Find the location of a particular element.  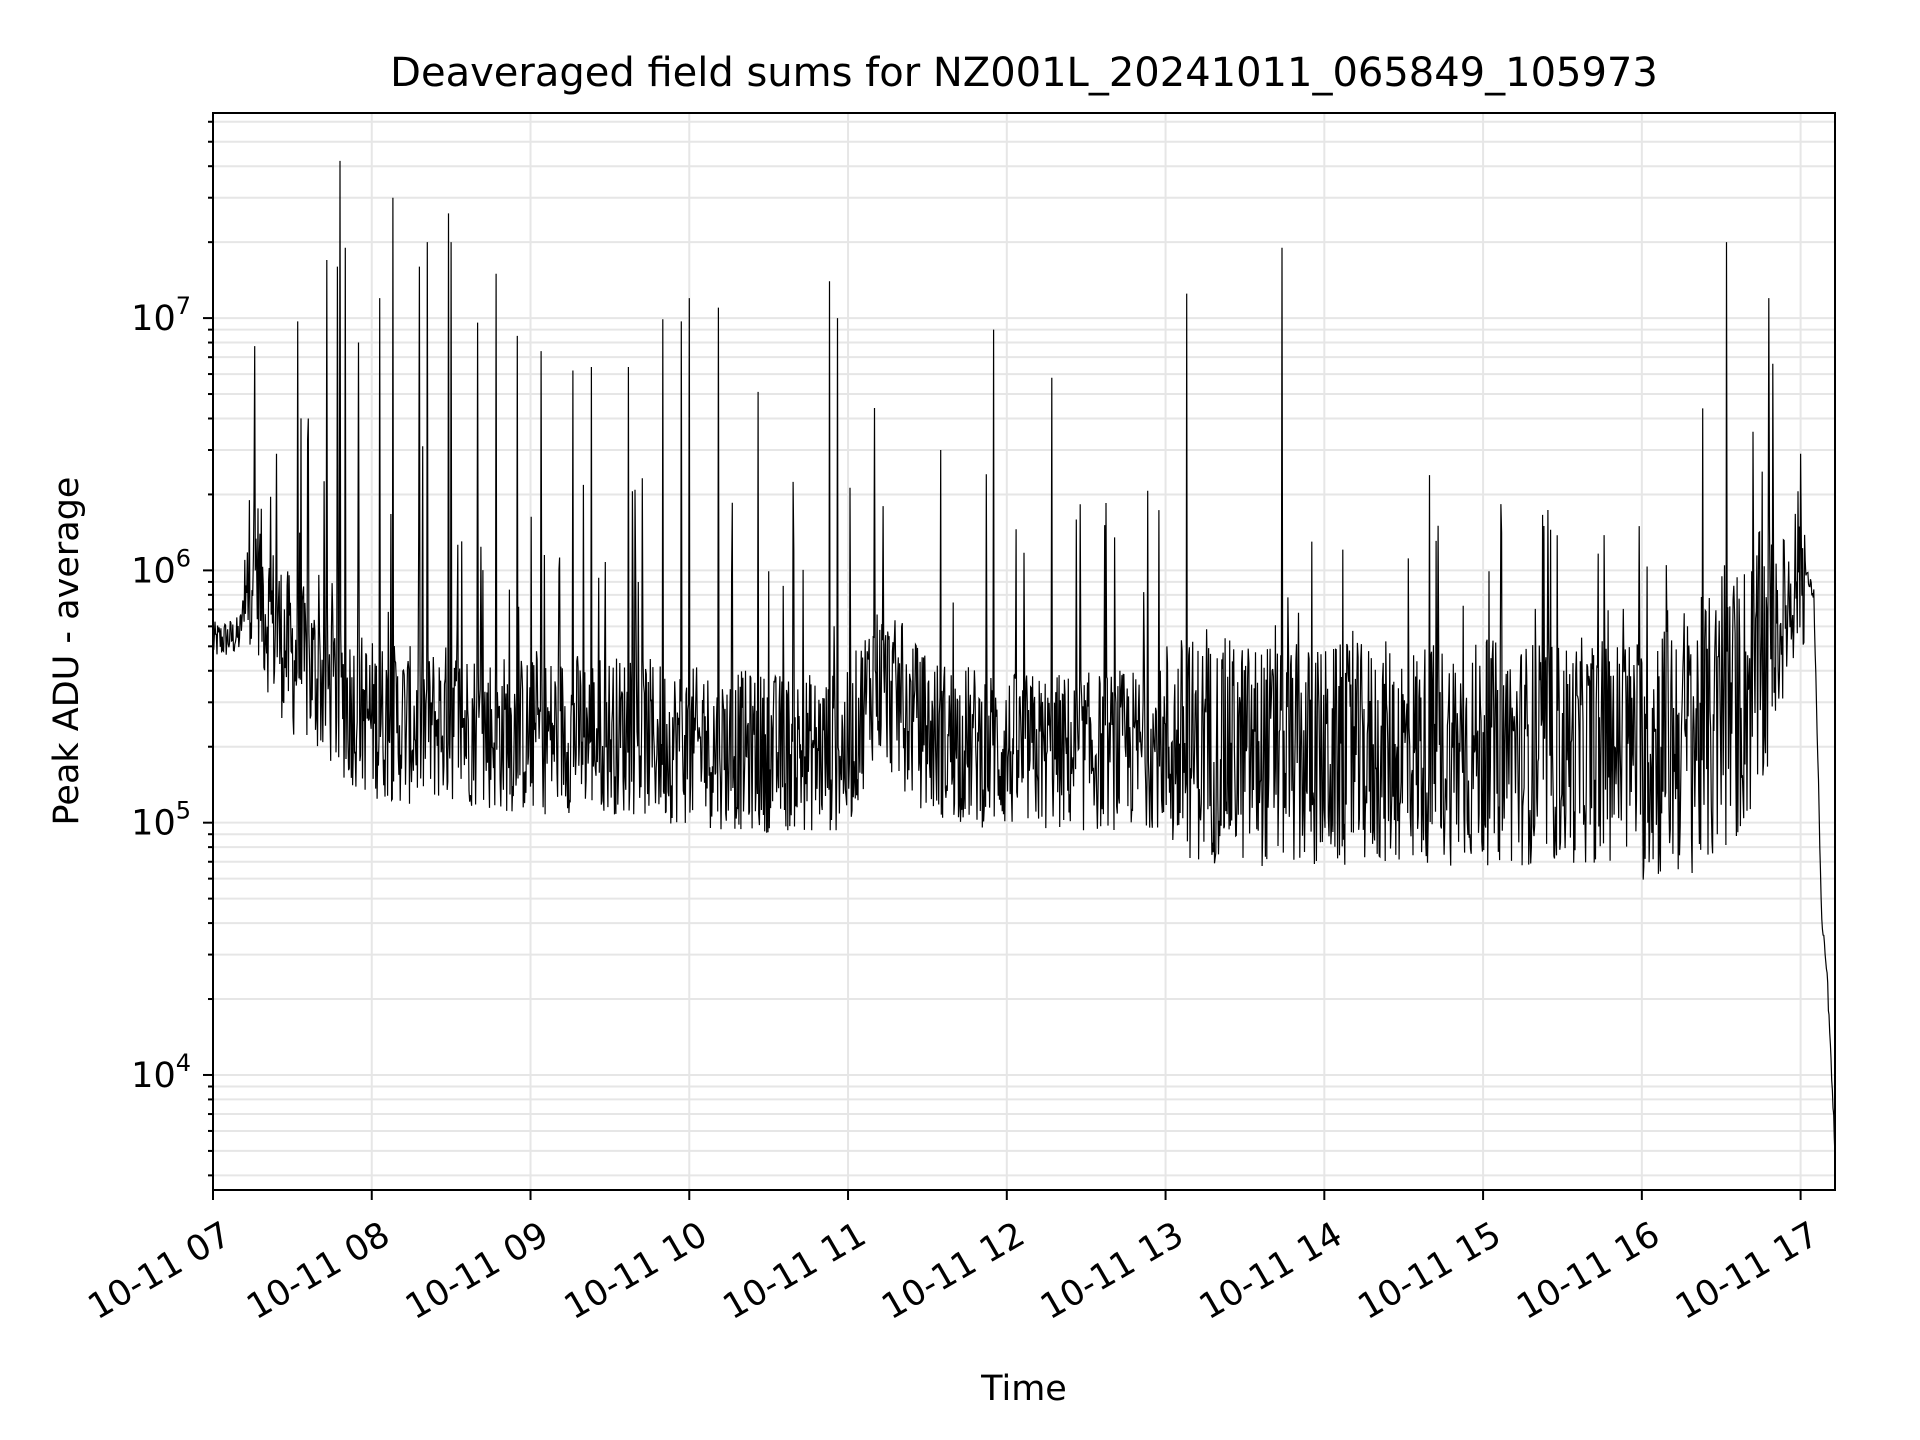

y-axis-label: Peak ADU - average is located at coordinates (67, 651).